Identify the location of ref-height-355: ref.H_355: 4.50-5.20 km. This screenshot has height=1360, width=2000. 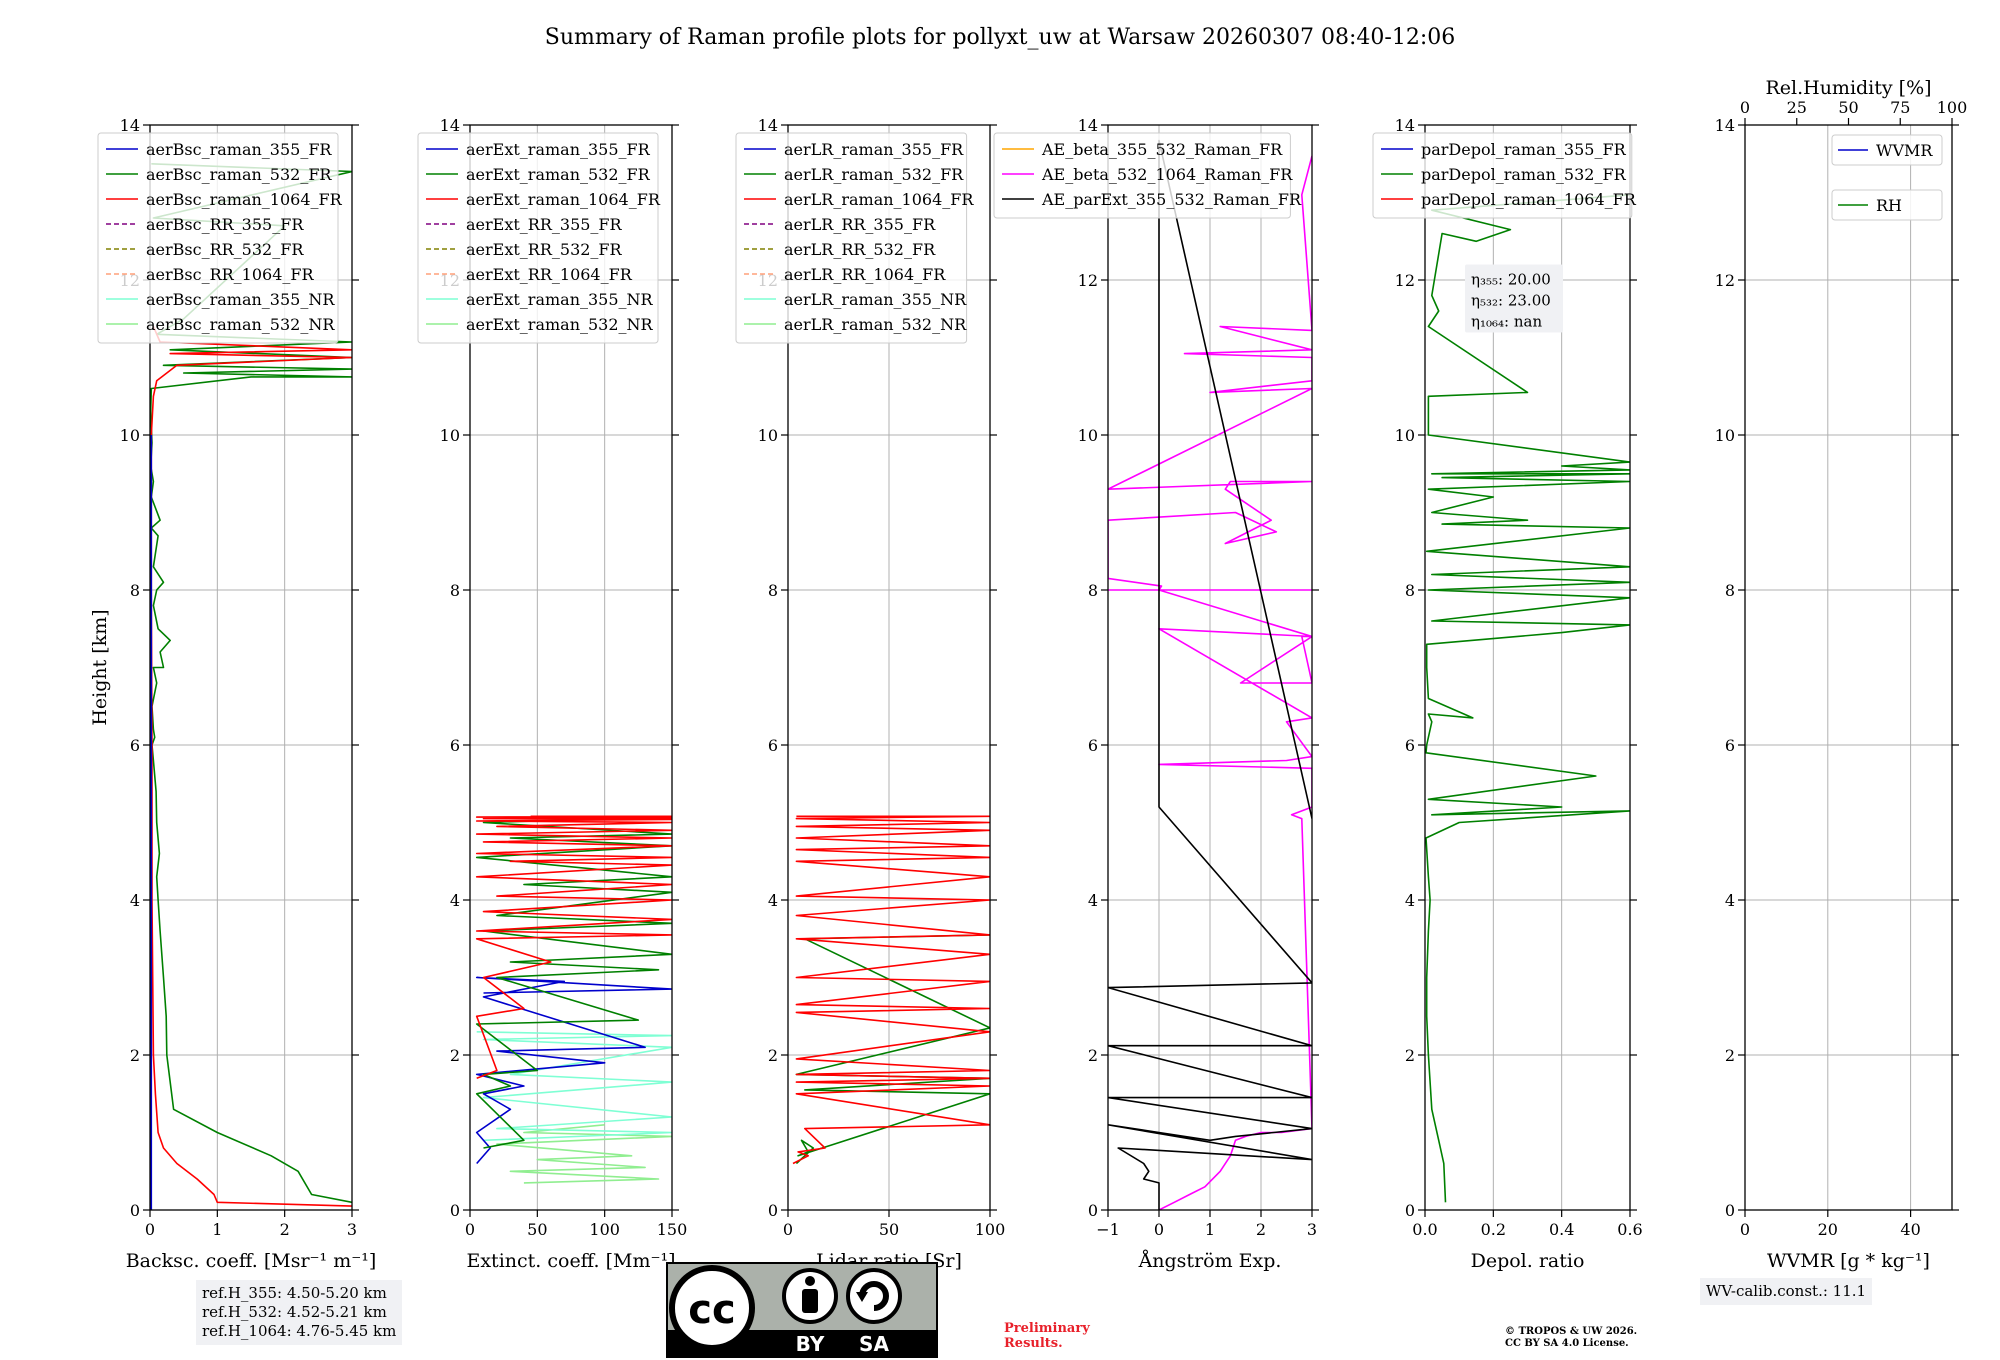
(294, 1293).